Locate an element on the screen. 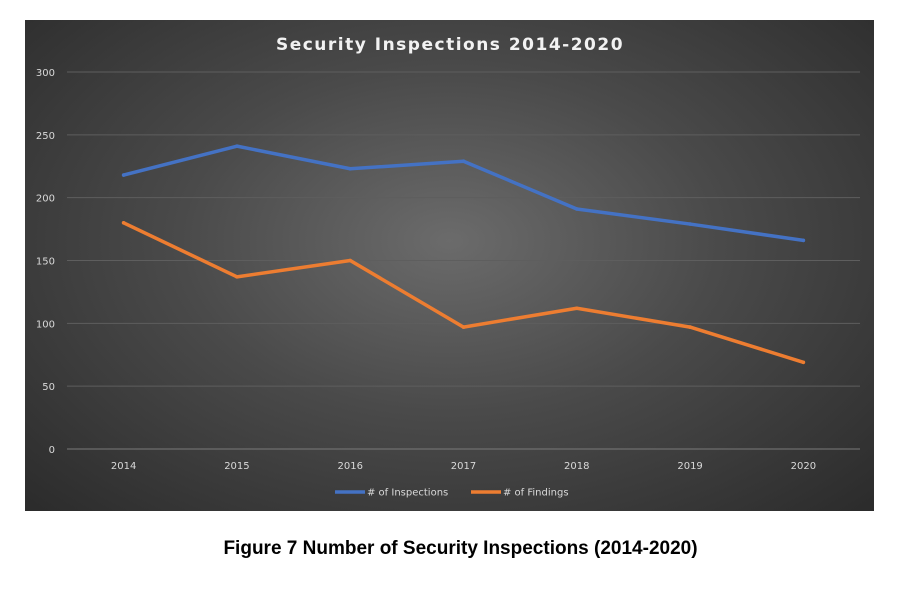 The image size is (921, 605). x-tick-label: 2014 is located at coordinates (123, 466).